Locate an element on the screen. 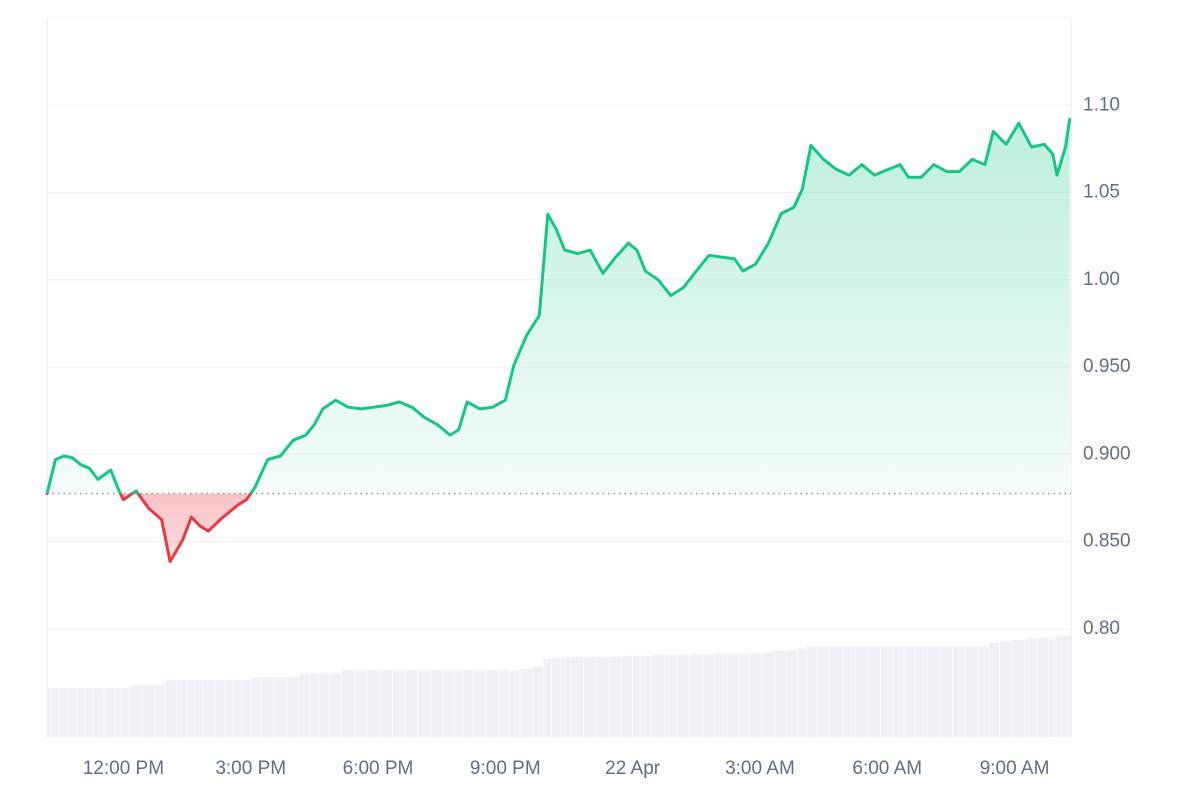 This screenshot has height=800, width=1200. y-tick-label: 0.80 is located at coordinates (1101, 628).